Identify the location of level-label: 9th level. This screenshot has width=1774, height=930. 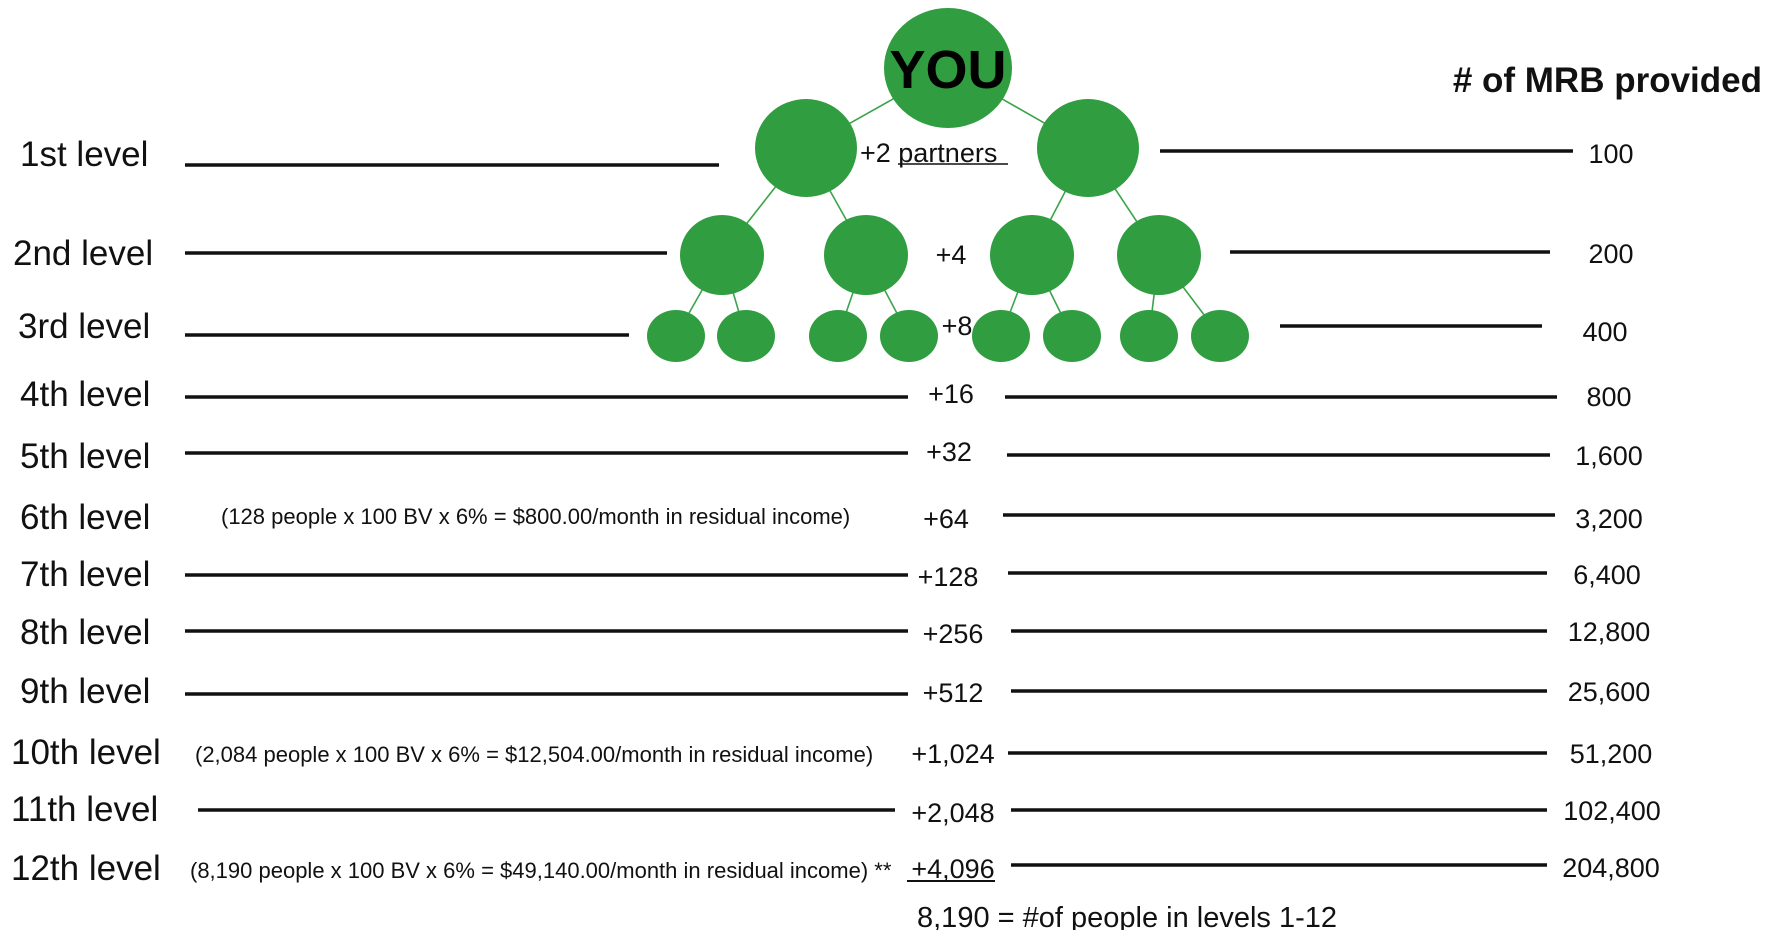
(85, 691).